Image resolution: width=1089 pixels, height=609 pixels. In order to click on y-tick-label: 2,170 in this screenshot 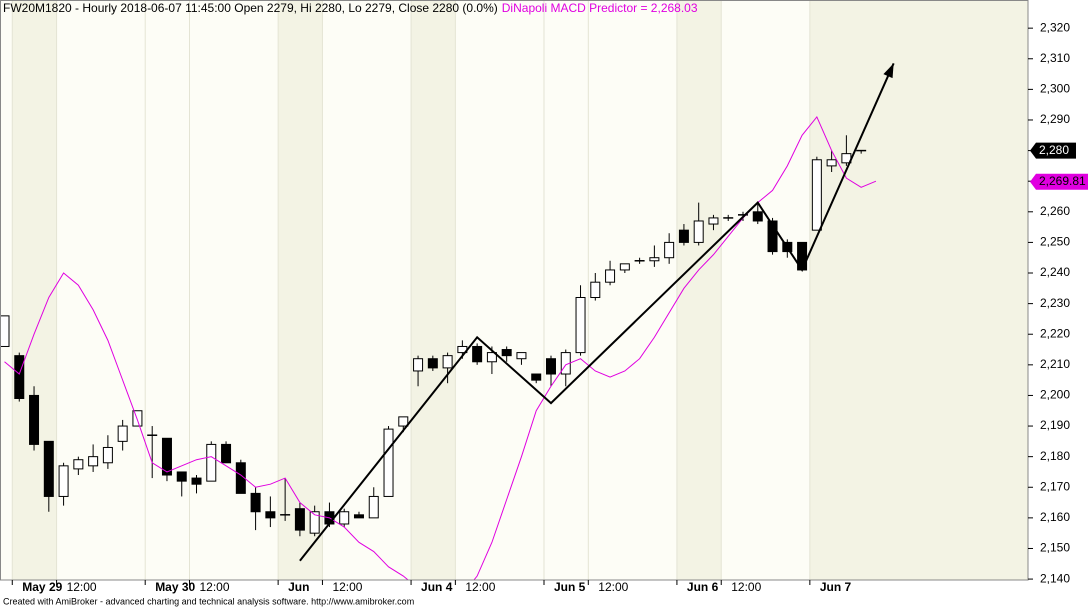, I will do `click(1055, 486)`.